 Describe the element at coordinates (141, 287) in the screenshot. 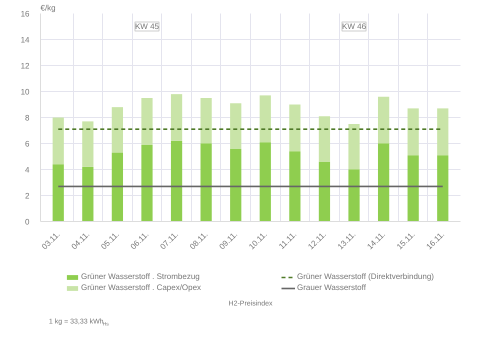

I see `legend-label: Grüner Wasserstoff . Capex/Opex` at that location.